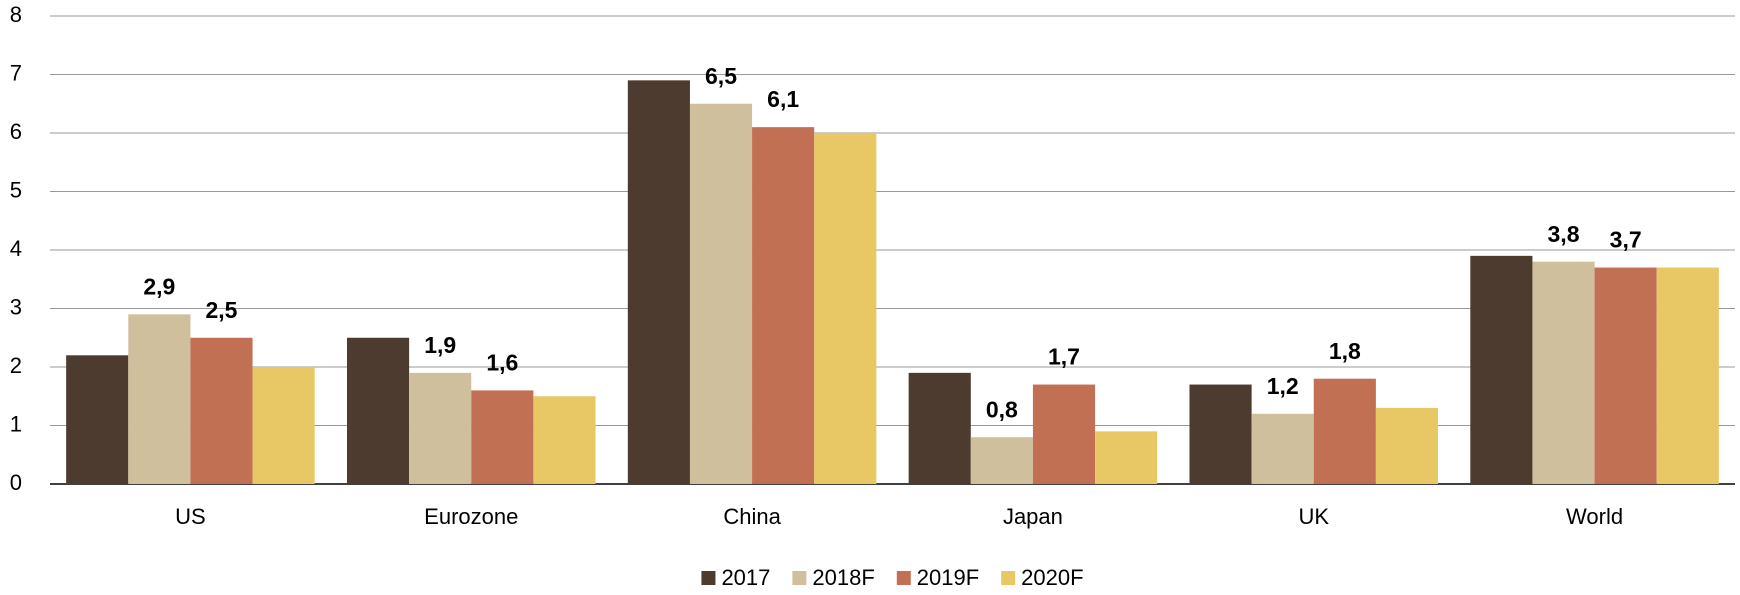  I want to click on data-label: 0,8, so click(1002, 409).